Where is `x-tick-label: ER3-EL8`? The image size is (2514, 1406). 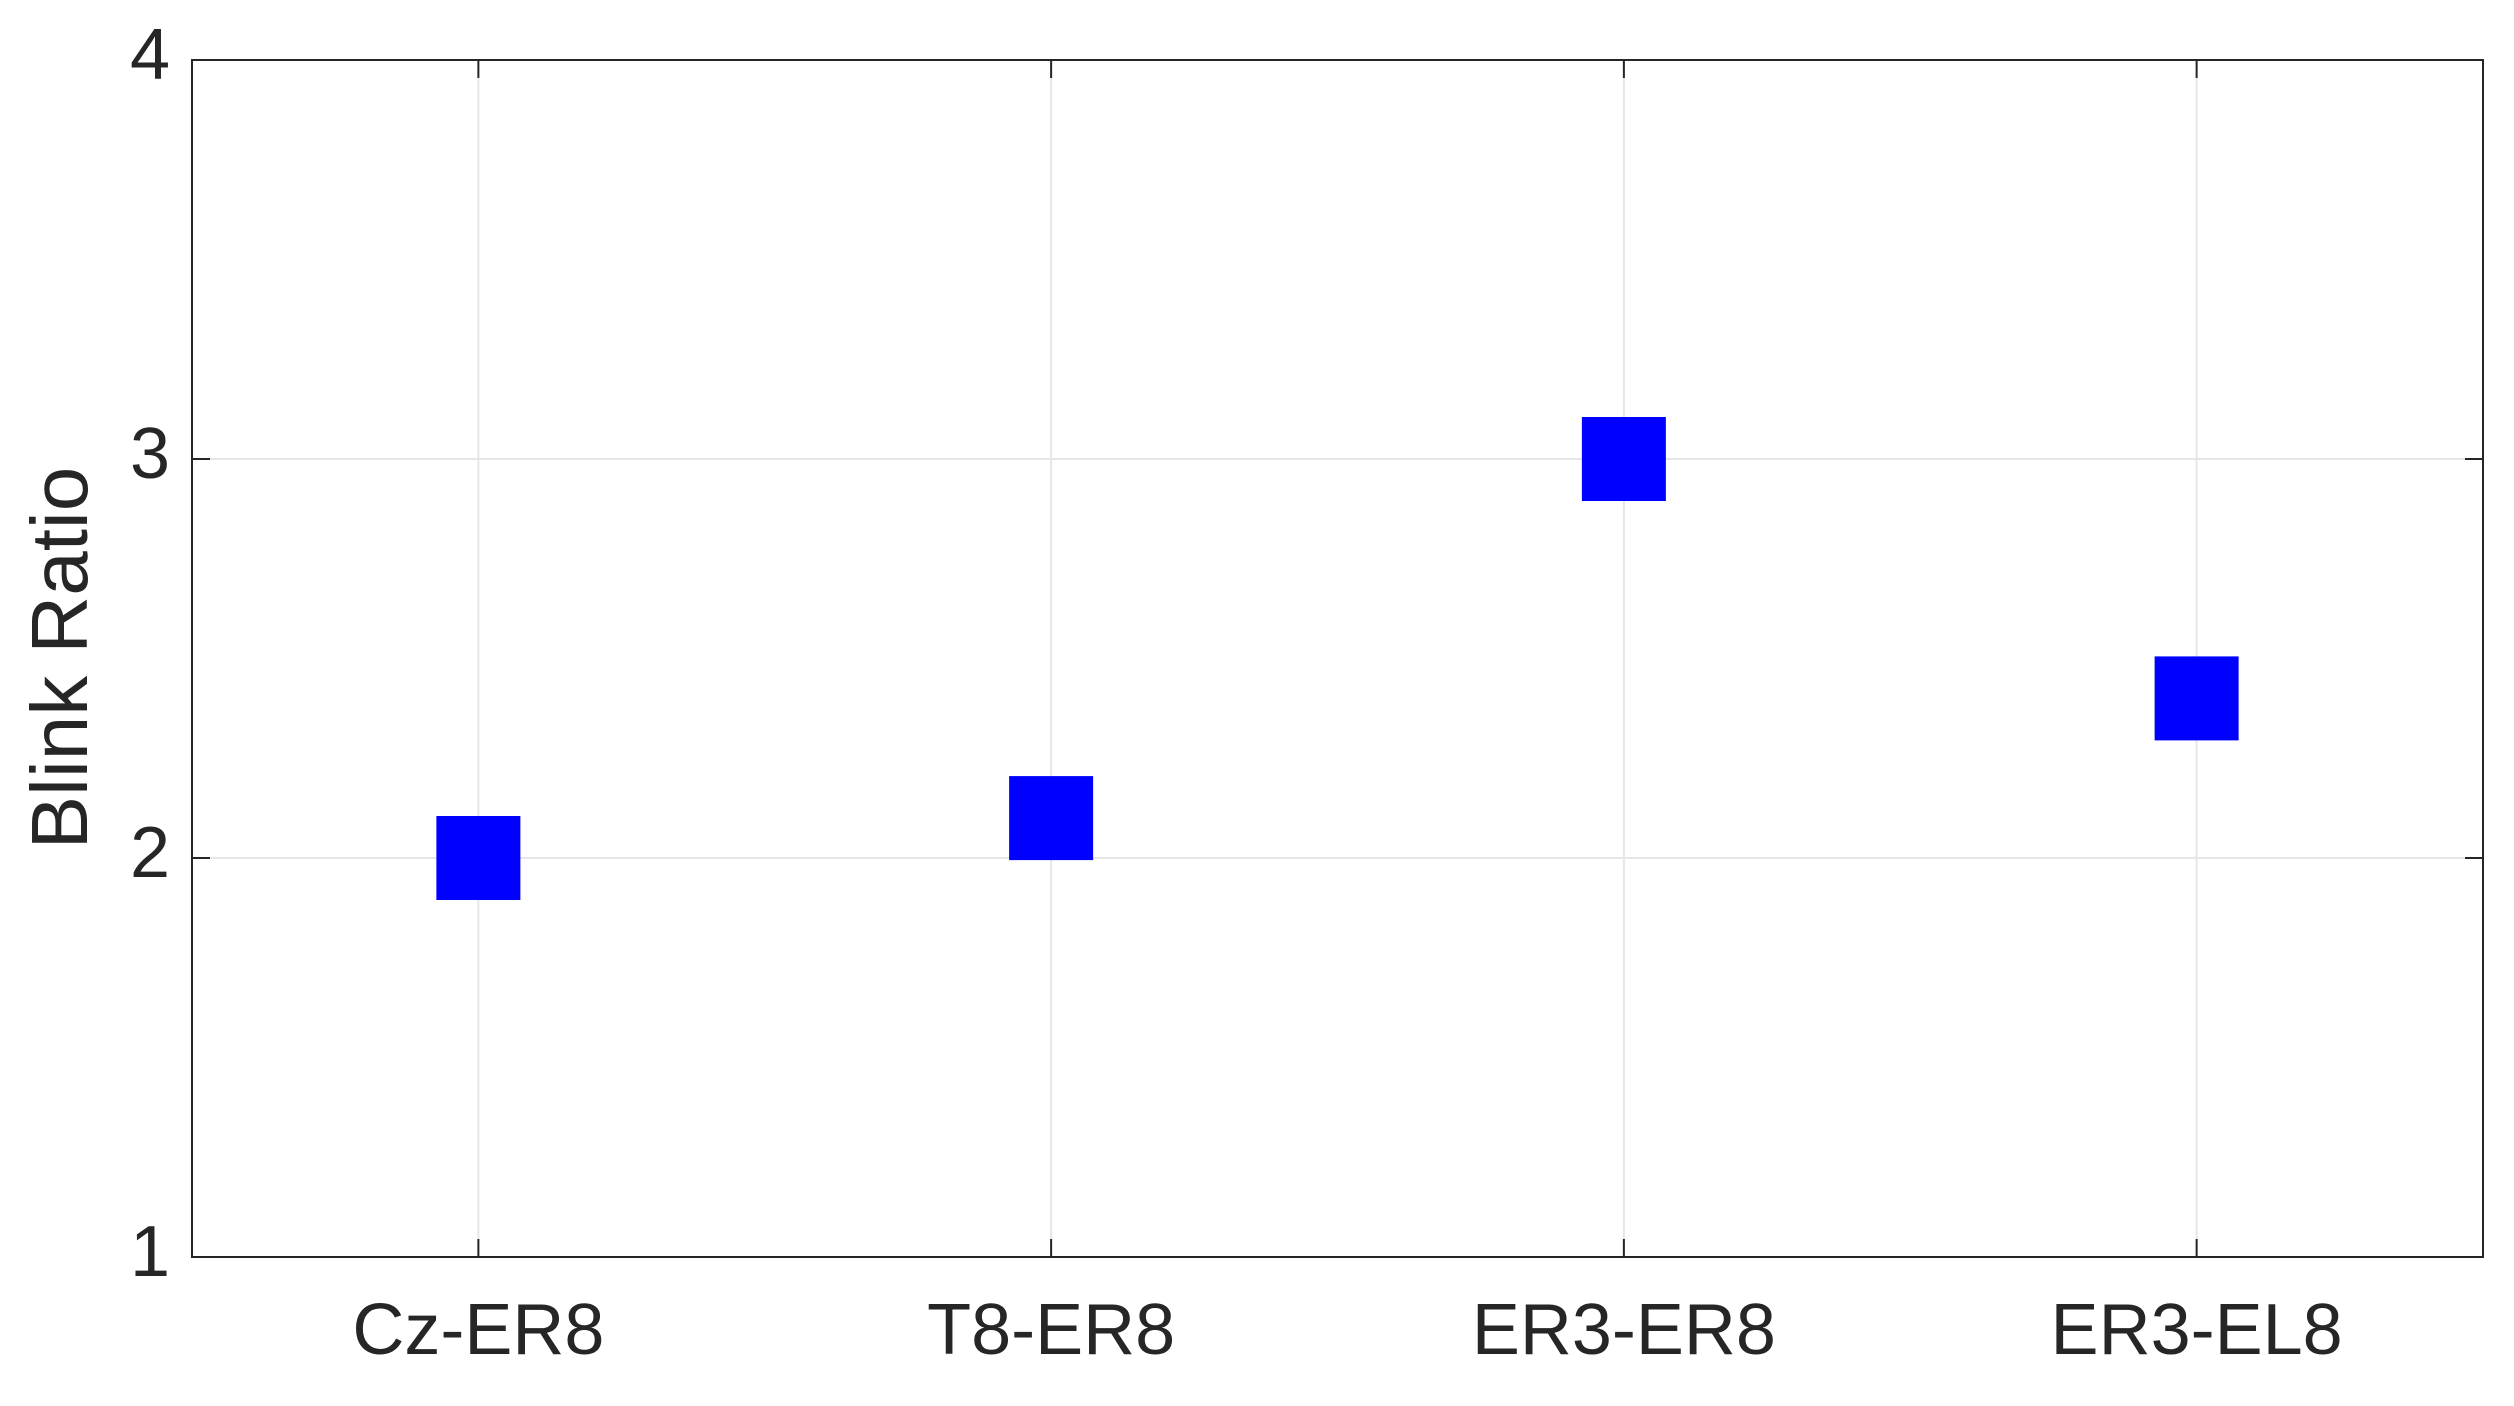
x-tick-label: ER3-EL8 is located at coordinates (2197, 1330).